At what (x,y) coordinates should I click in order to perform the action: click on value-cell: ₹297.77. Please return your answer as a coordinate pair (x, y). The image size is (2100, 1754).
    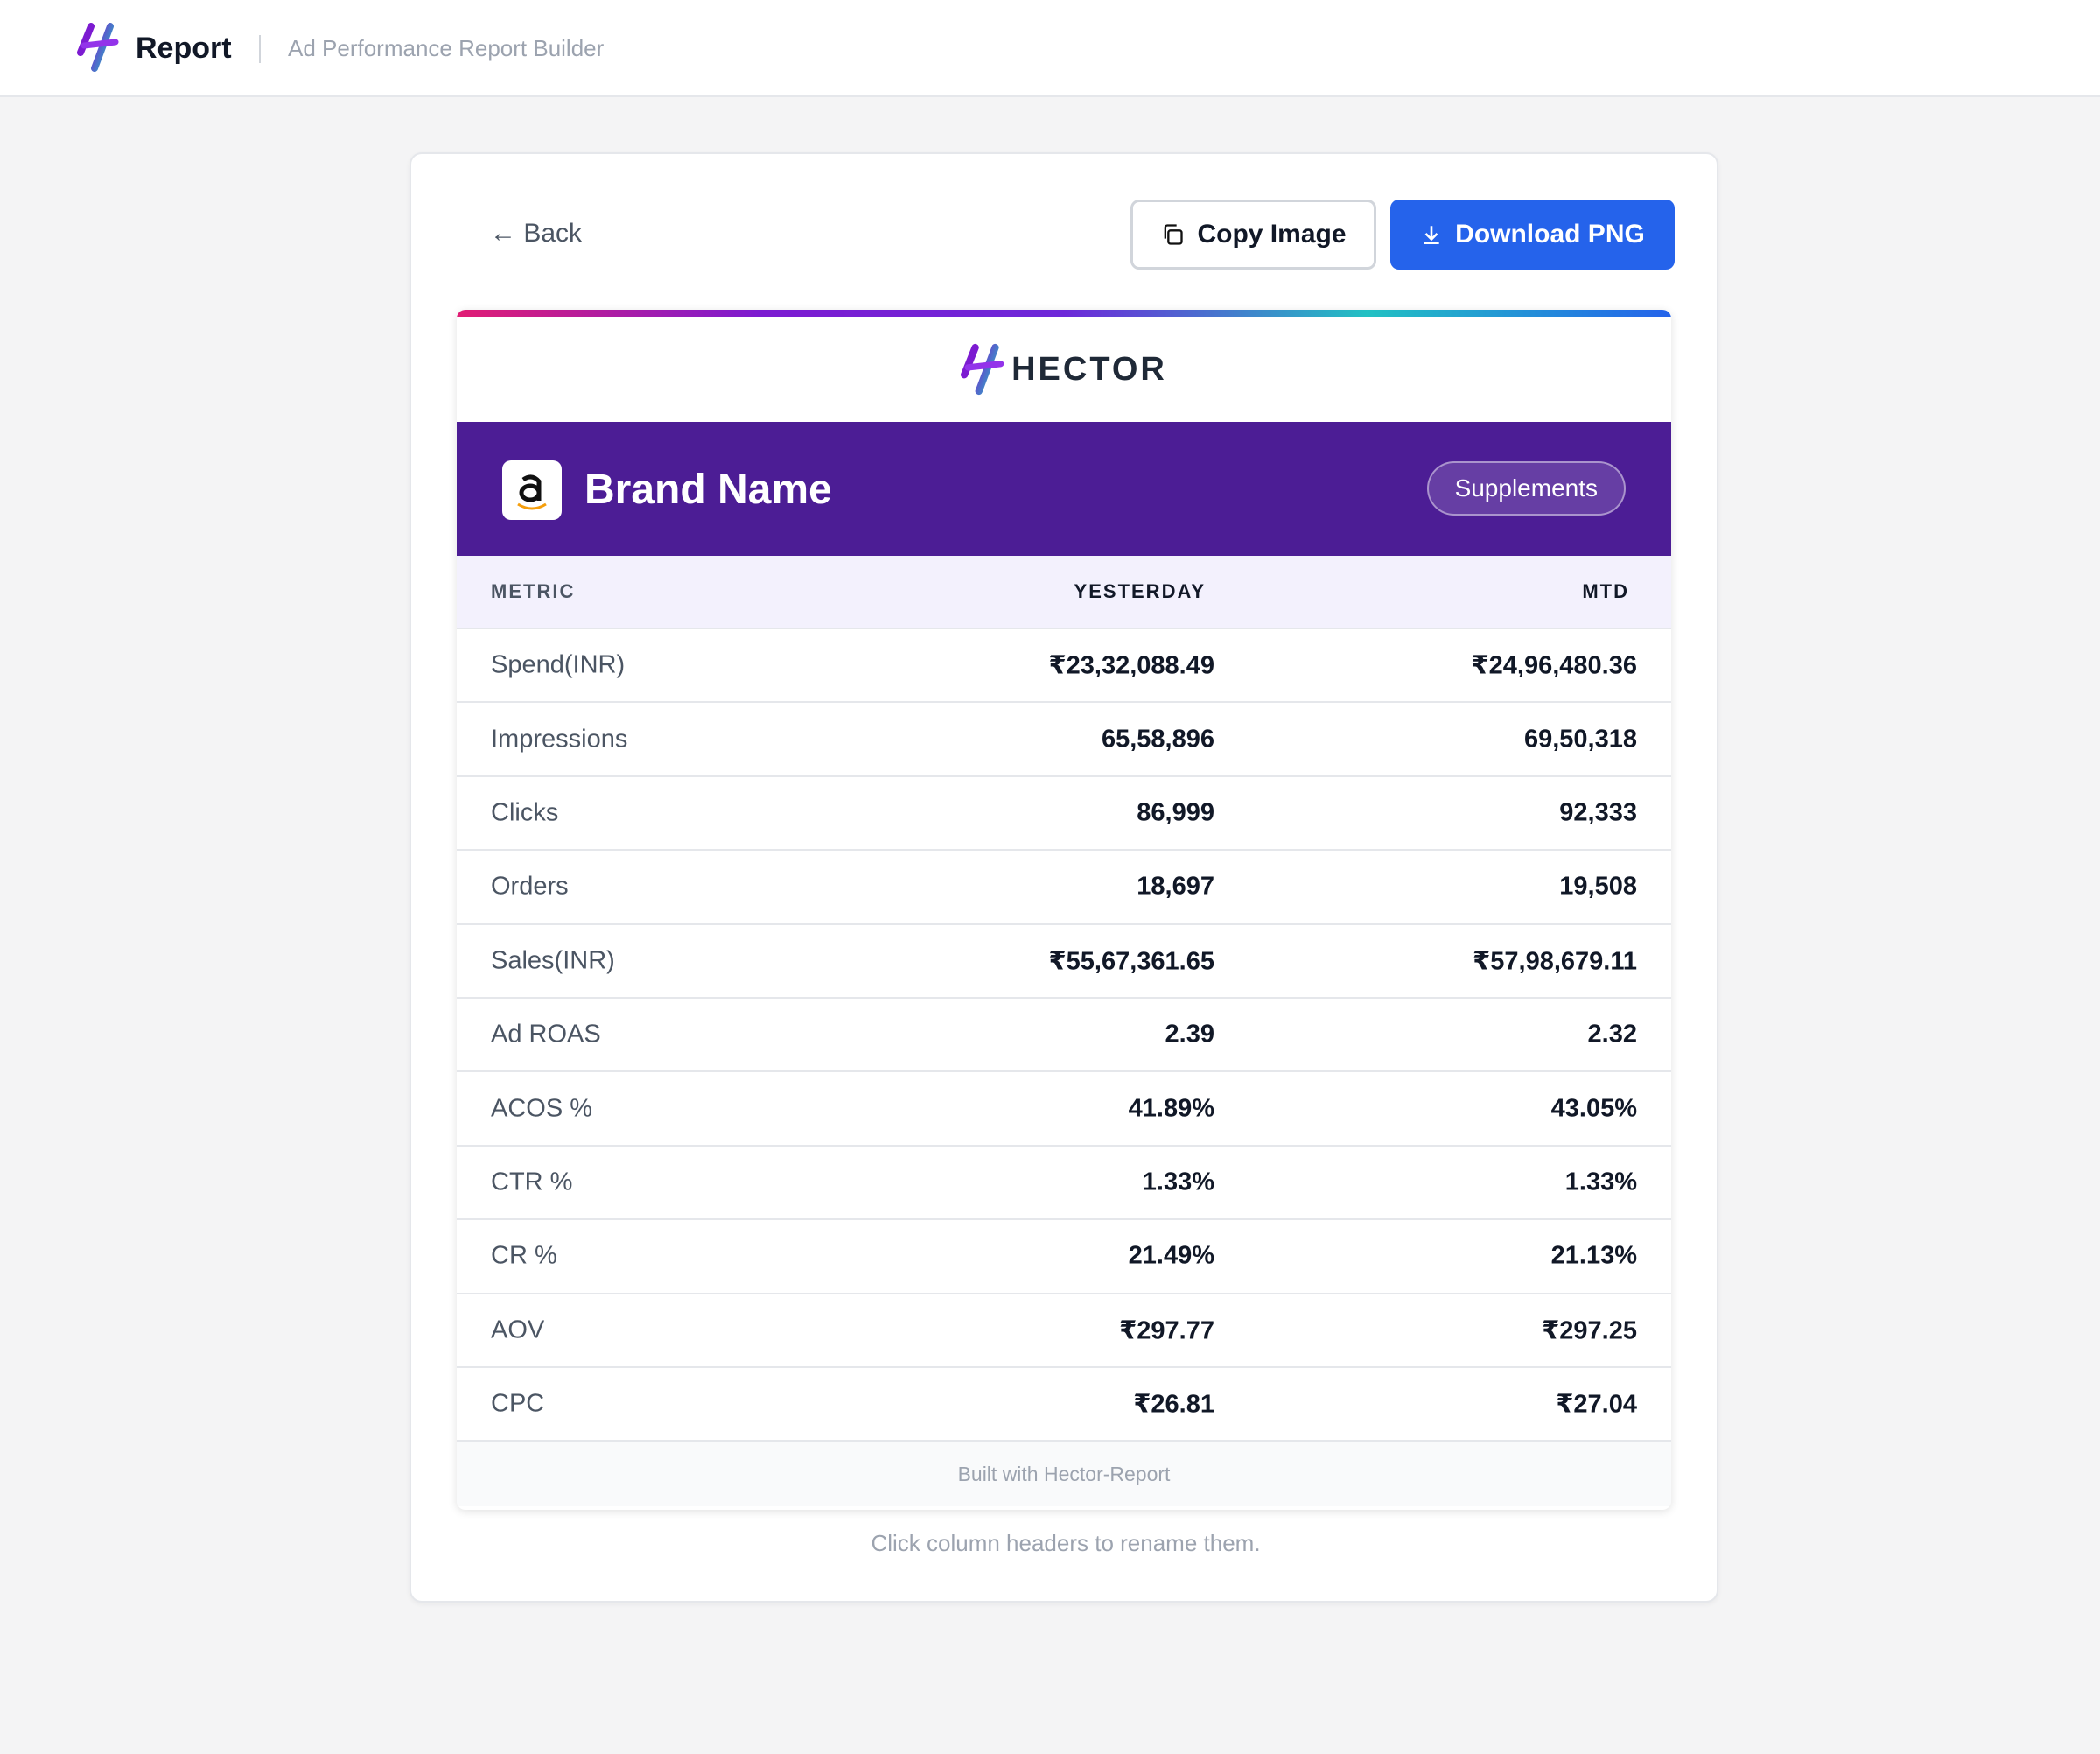
    Looking at the image, I should click on (1166, 1330).